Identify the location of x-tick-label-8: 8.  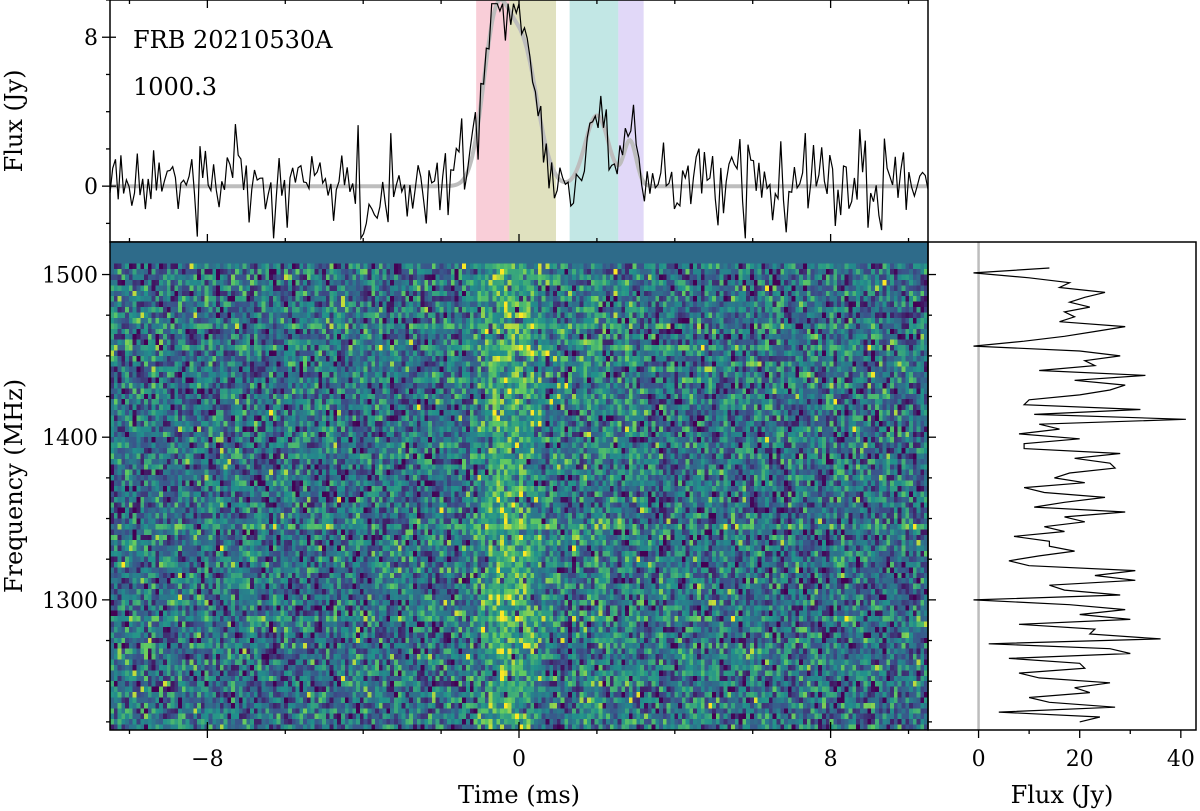
(831, 759).